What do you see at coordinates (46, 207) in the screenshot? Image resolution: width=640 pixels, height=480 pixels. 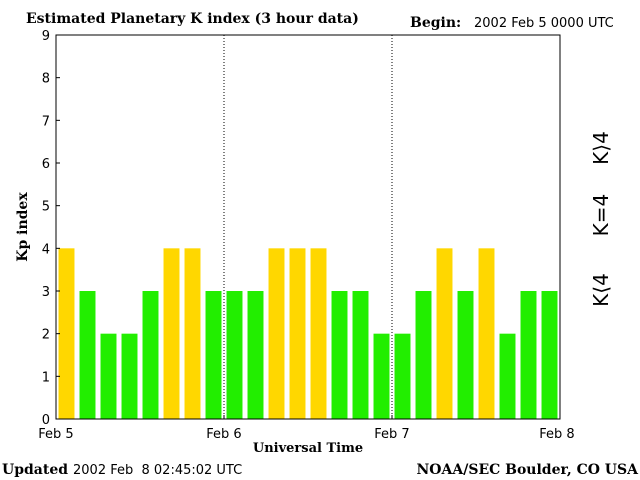 I see `y-tick-label: 5` at bounding box center [46, 207].